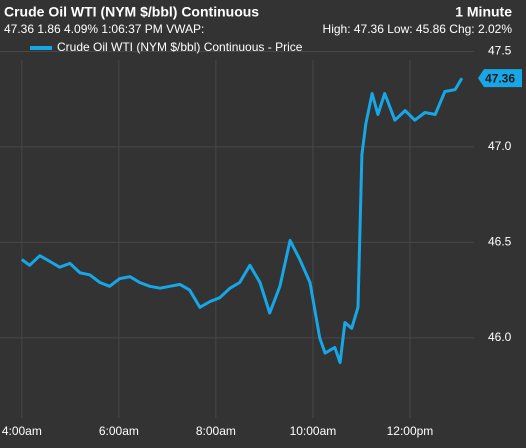 Image resolution: width=526 pixels, height=448 pixels. What do you see at coordinates (410, 431) in the screenshot?
I see `x-tick-label: 12:00pm` at bounding box center [410, 431].